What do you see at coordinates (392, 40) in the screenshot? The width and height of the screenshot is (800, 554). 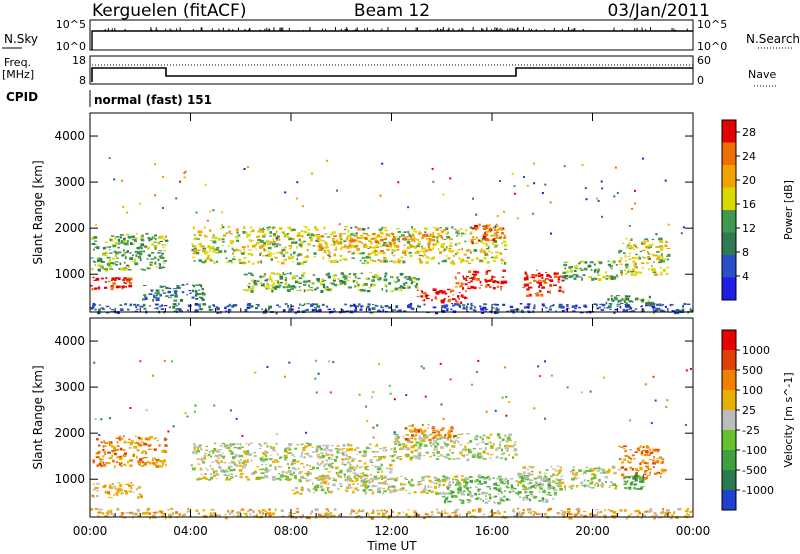 I see `nsky-trace` at bounding box center [392, 40].